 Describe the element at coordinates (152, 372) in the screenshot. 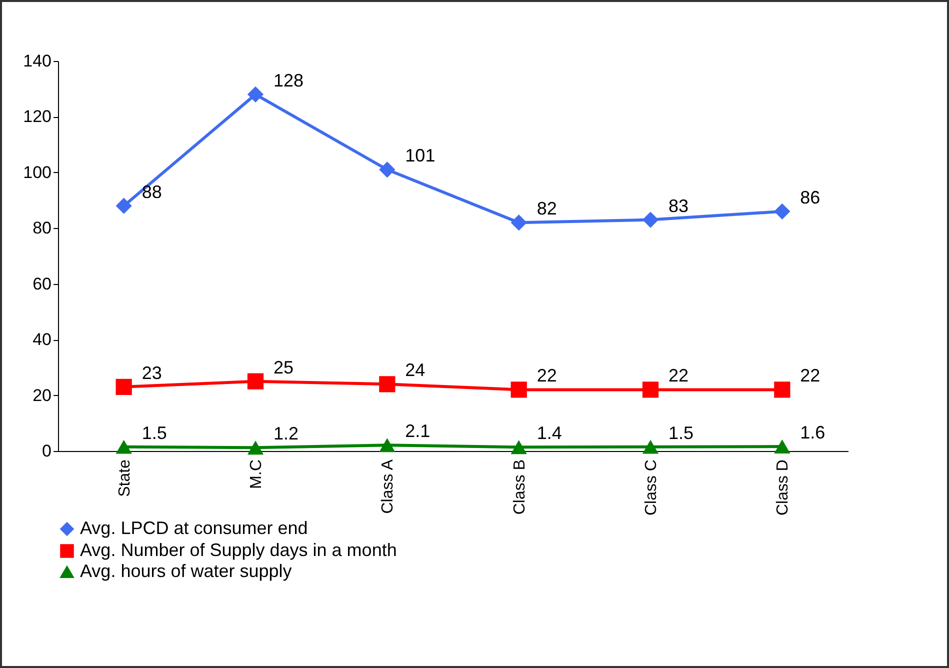

I see `data-label: 23` at that location.